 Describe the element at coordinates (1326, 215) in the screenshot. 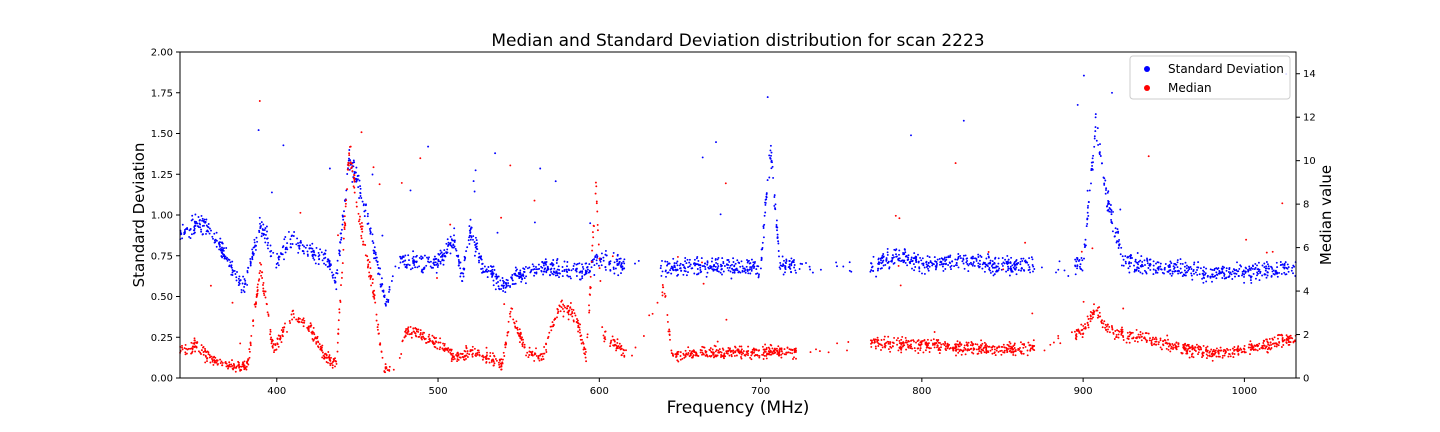

I see `right-y-axis-title: Median value` at that location.